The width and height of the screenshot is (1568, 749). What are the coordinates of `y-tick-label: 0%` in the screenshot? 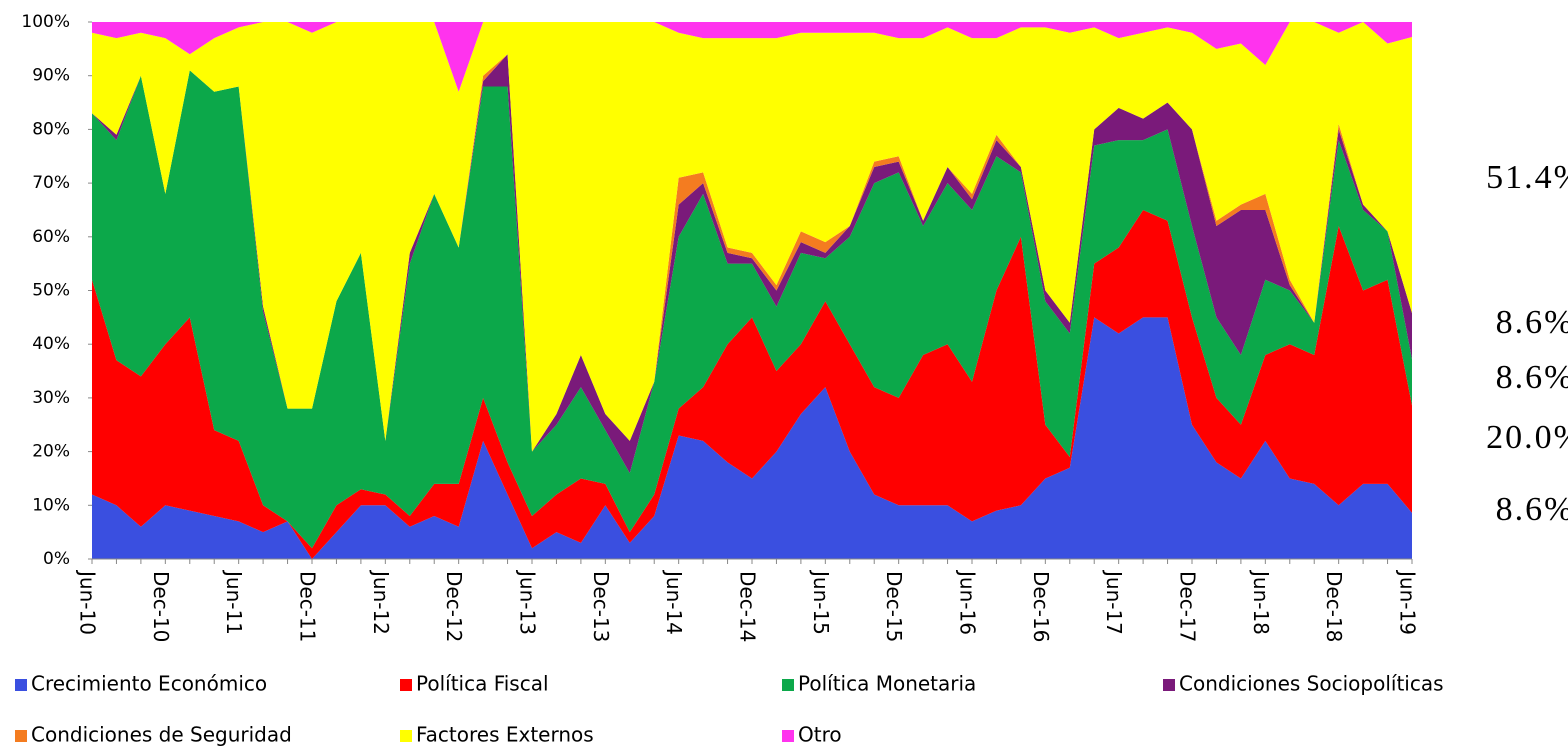 It's located at (56, 559).